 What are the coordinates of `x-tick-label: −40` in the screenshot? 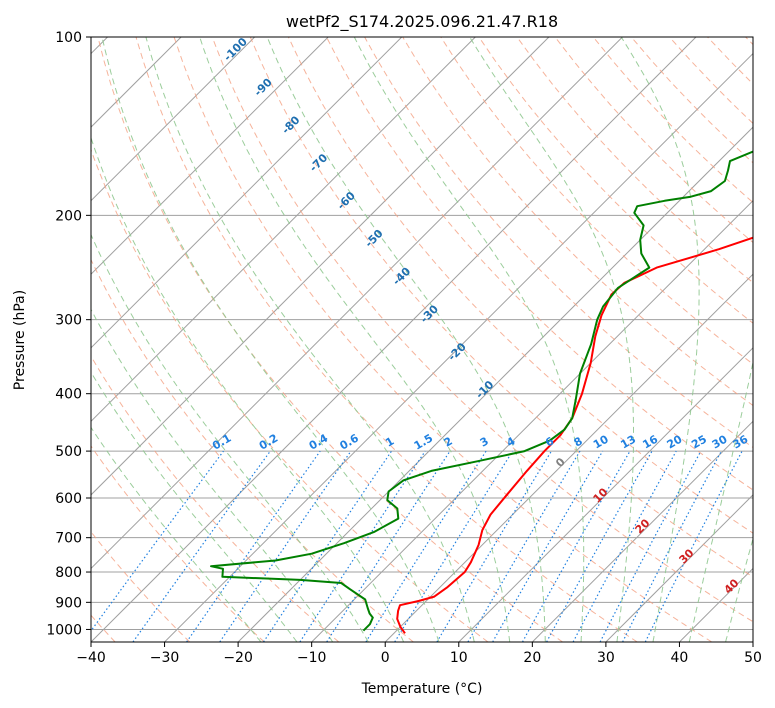 It's located at (91, 658).